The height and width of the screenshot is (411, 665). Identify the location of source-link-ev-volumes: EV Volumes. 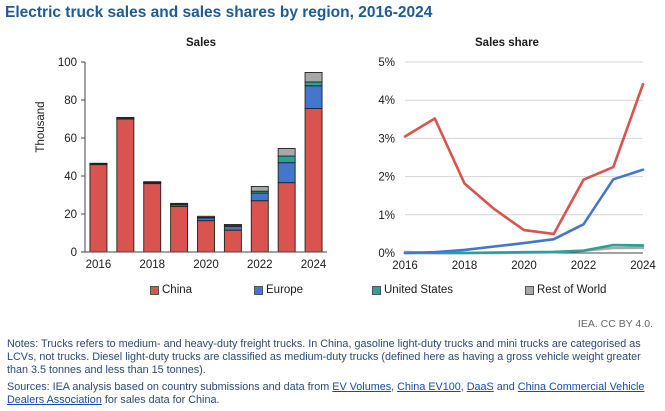
(362, 387).